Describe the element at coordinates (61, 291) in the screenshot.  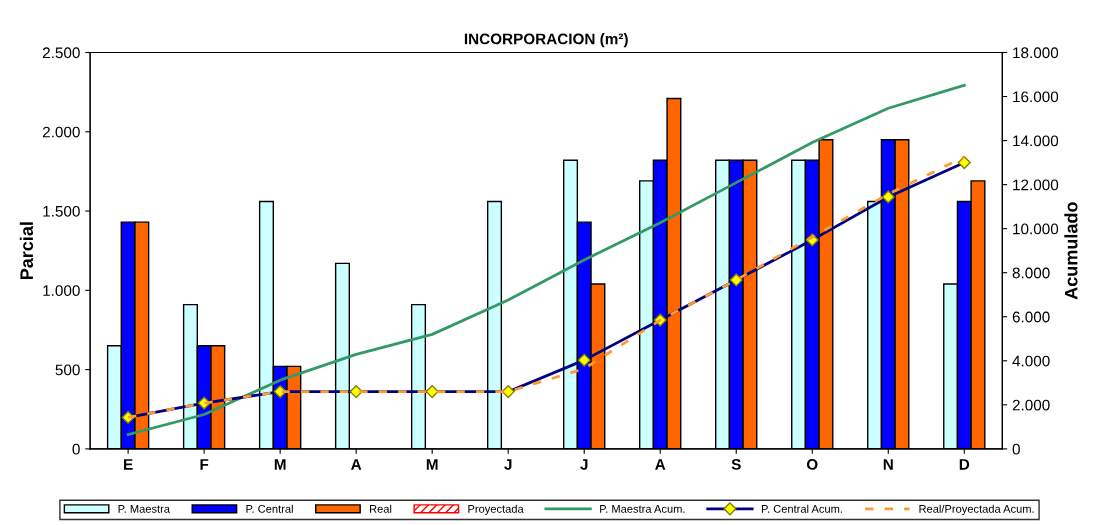
I see `y-tick-label: 1.000` at that location.